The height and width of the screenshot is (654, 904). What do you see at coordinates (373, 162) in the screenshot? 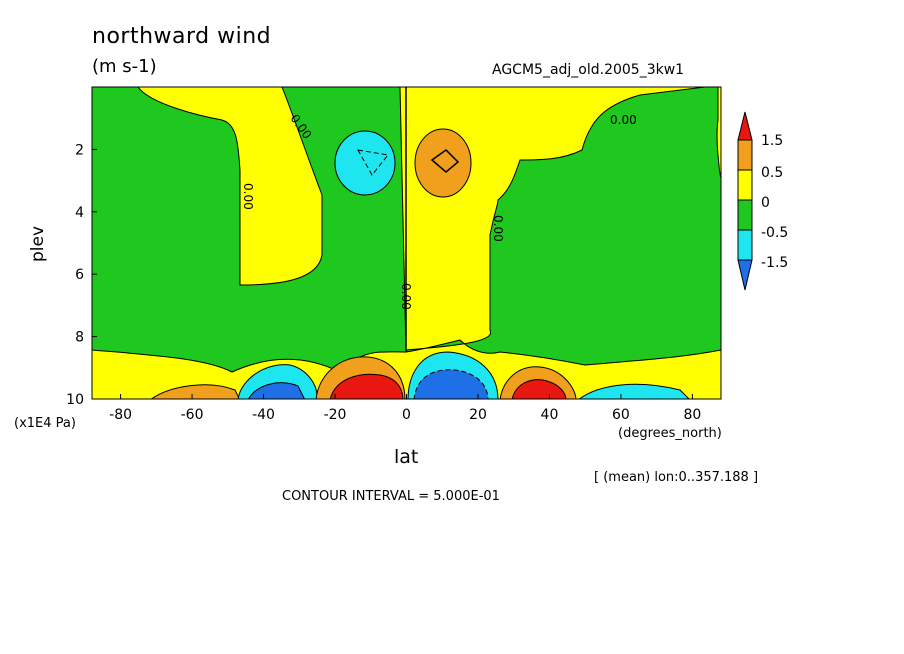
I see `dashed-contour-upper` at bounding box center [373, 162].